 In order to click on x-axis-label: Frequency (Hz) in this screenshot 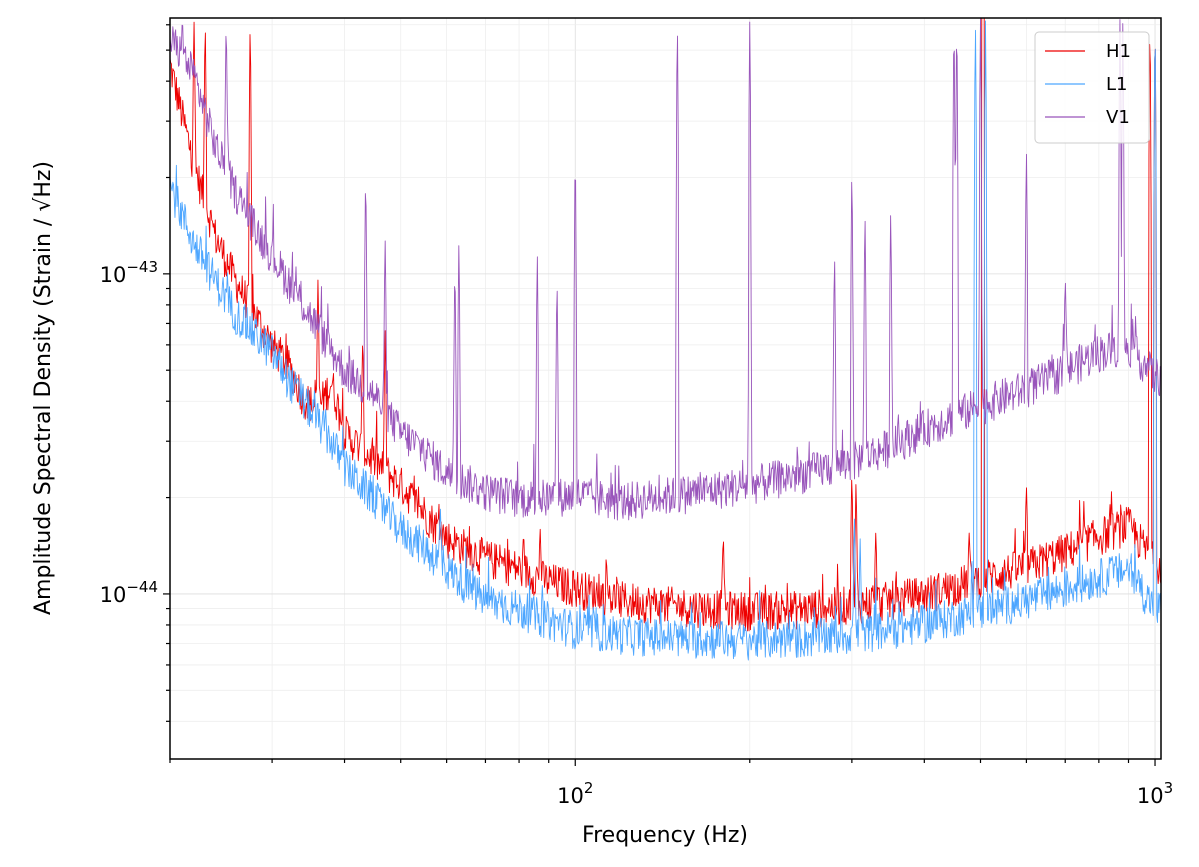, I will do `click(665, 835)`.